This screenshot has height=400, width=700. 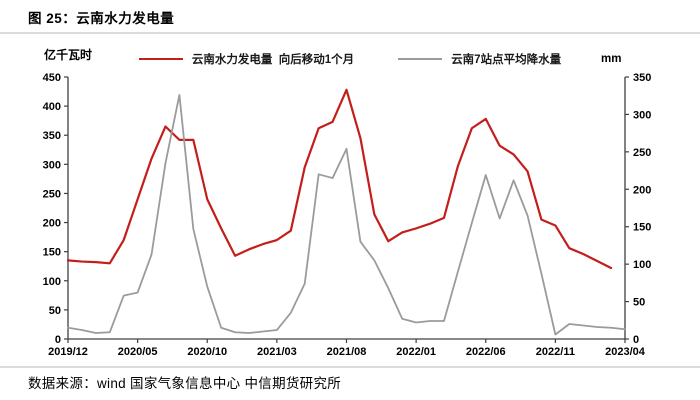 I want to click on x-axis-tick-label: 2021/03, so click(x=277, y=352).